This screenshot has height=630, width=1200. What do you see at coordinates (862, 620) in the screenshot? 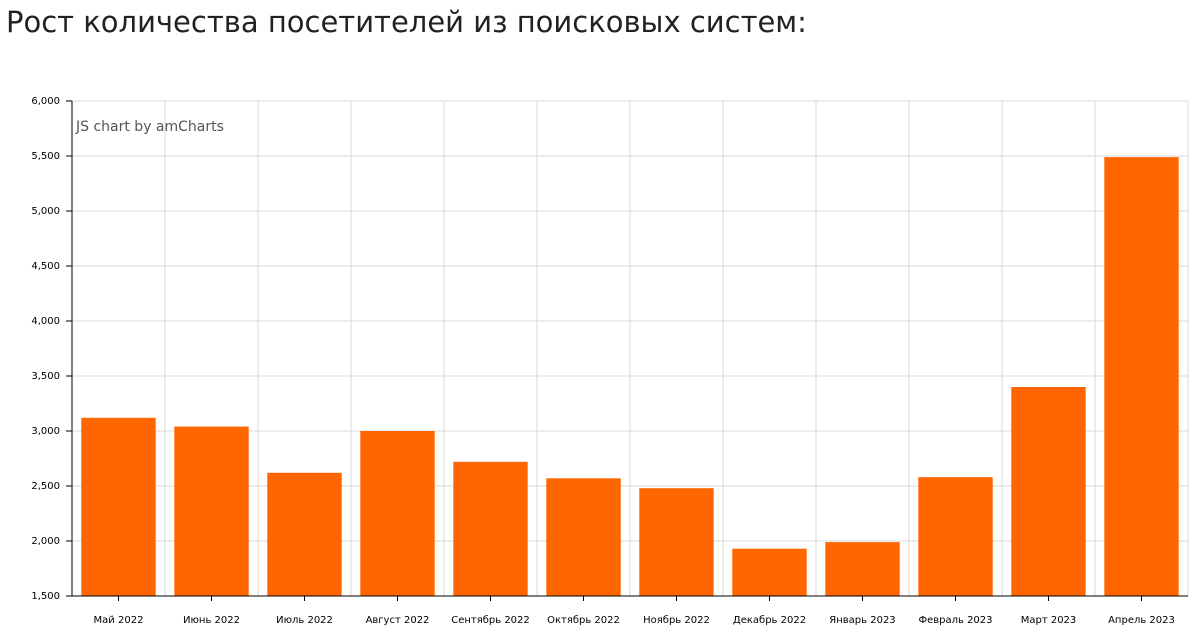
I see `x-tick-label: Январь 2023` at bounding box center [862, 620].